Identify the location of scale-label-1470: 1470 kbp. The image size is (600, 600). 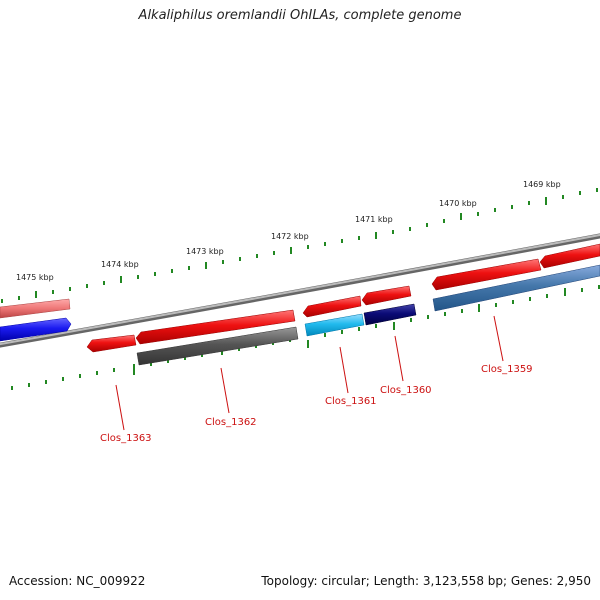
(458, 203).